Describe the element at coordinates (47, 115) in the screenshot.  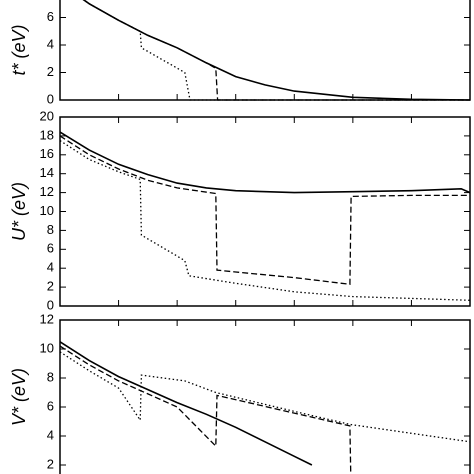
I see `y-tick-label: 20` at that location.